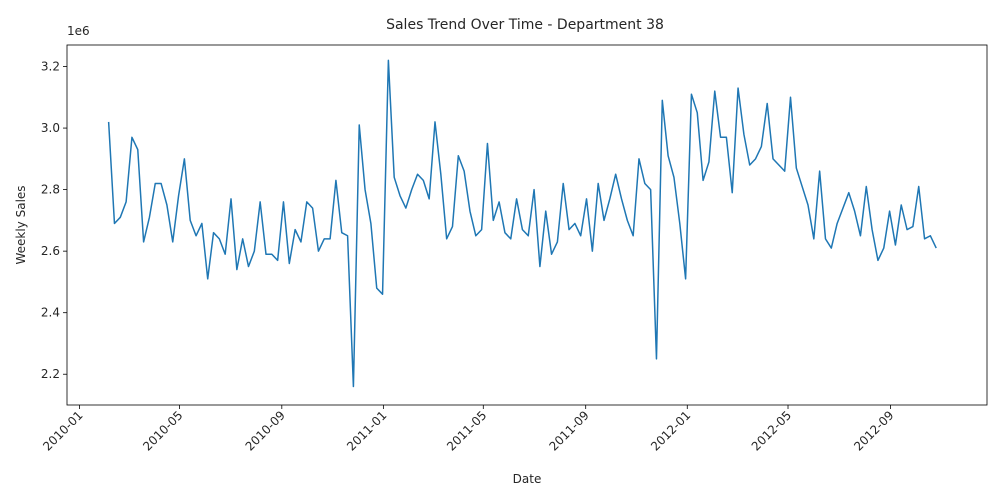 The width and height of the screenshot is (1000, 500). What do you see at coordinates (525, 25) in the screenshot?
I see `chart-title: Sales Trend Over Time - Department 38` at bounding box center [525, 25].